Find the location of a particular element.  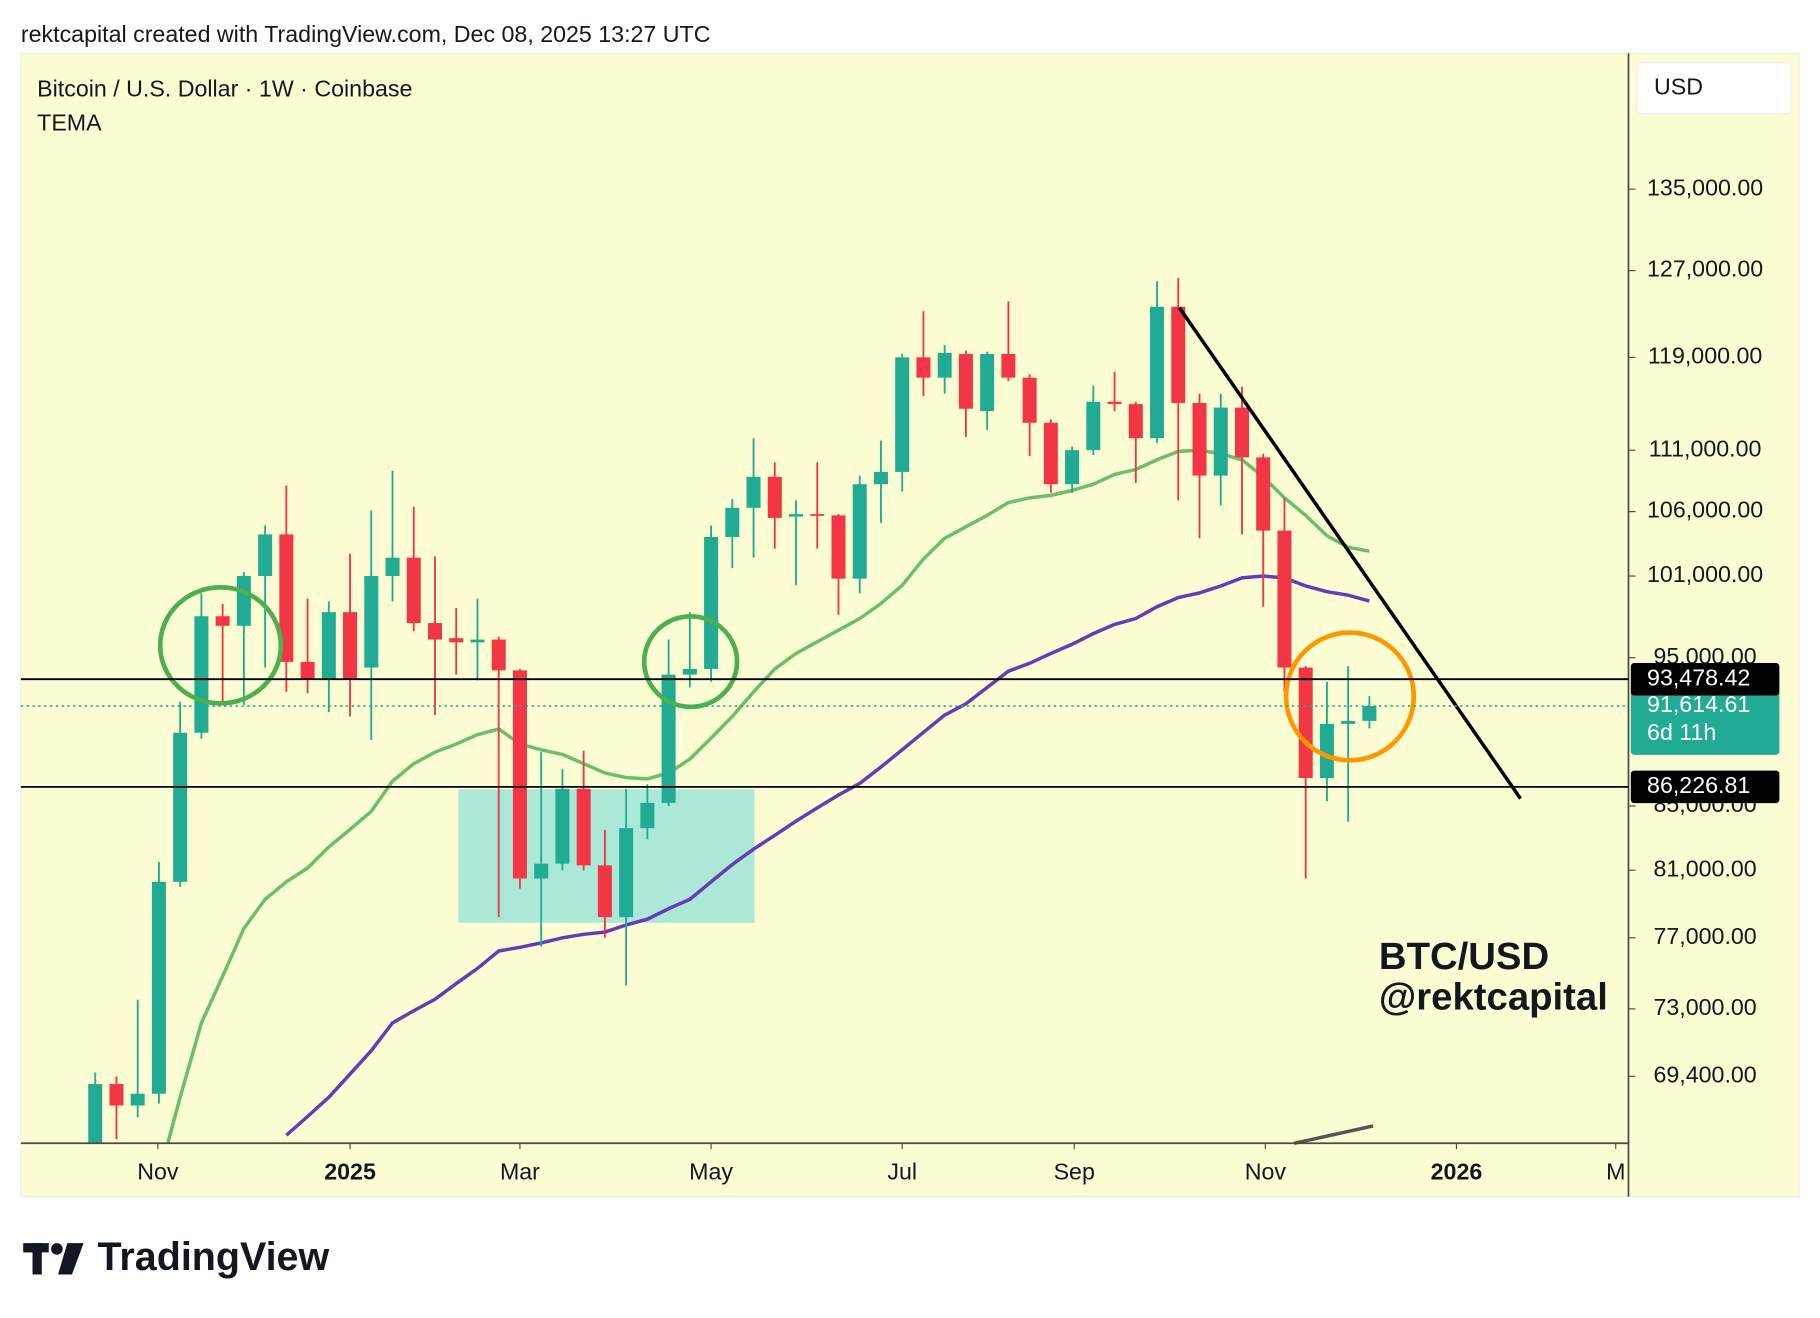

y-tick-label: 119,000.00 is located at coordinates (1705, 355).